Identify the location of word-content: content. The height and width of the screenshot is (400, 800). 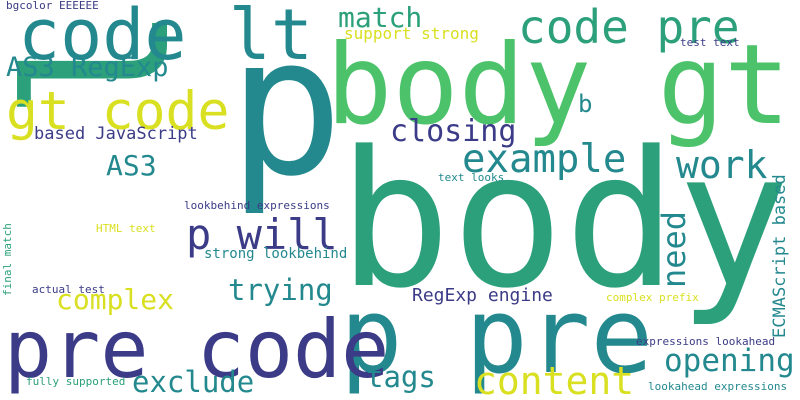
(554, 379).